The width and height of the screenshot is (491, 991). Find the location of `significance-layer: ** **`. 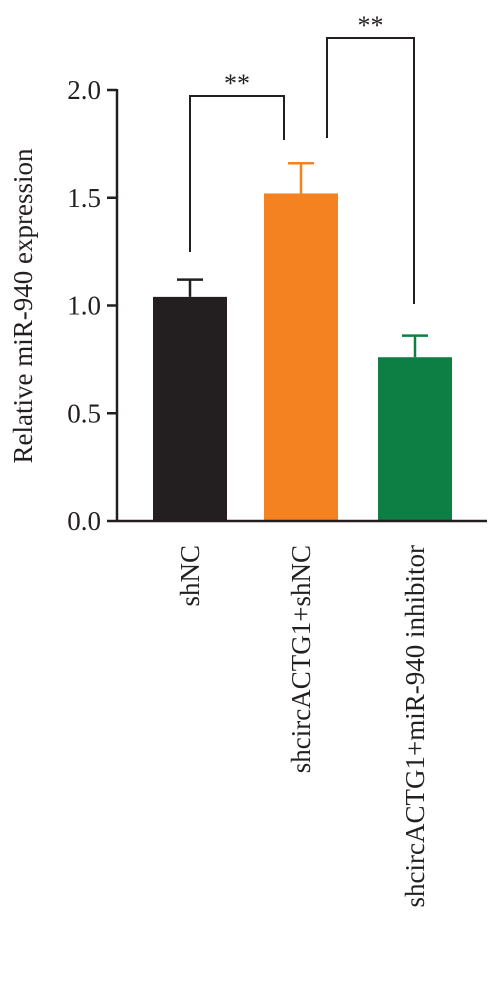

significance-layer: ** ** is located at coordinates (302, 157).